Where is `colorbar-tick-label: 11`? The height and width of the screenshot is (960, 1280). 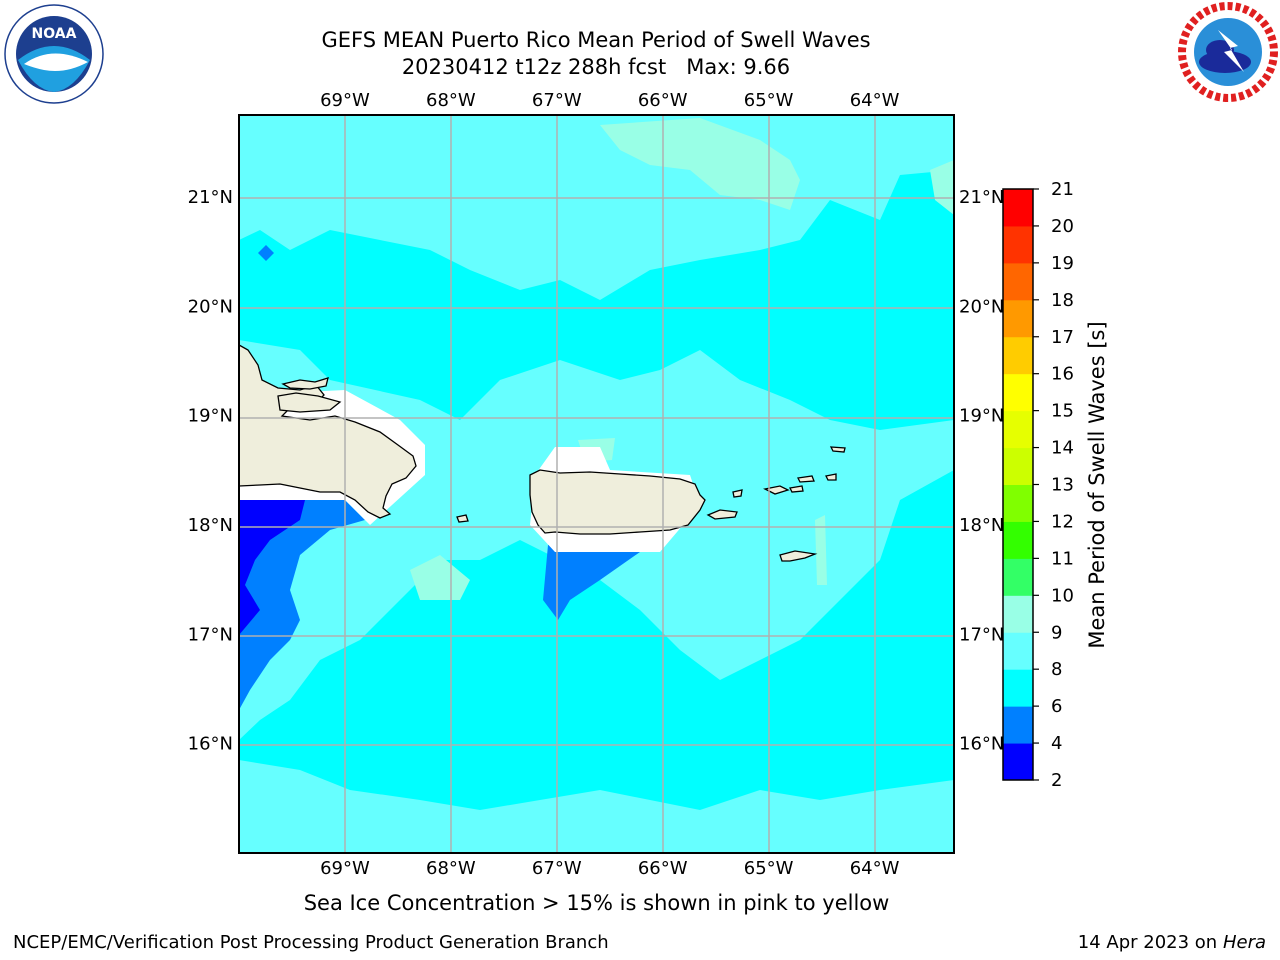 colorbar-tick-label: 11 is located at coordinates (1062, 558).